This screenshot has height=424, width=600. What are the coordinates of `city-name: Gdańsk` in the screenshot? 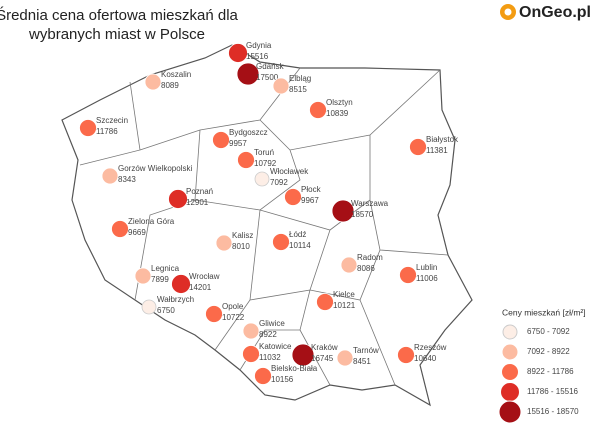 It's located at (270, 66).